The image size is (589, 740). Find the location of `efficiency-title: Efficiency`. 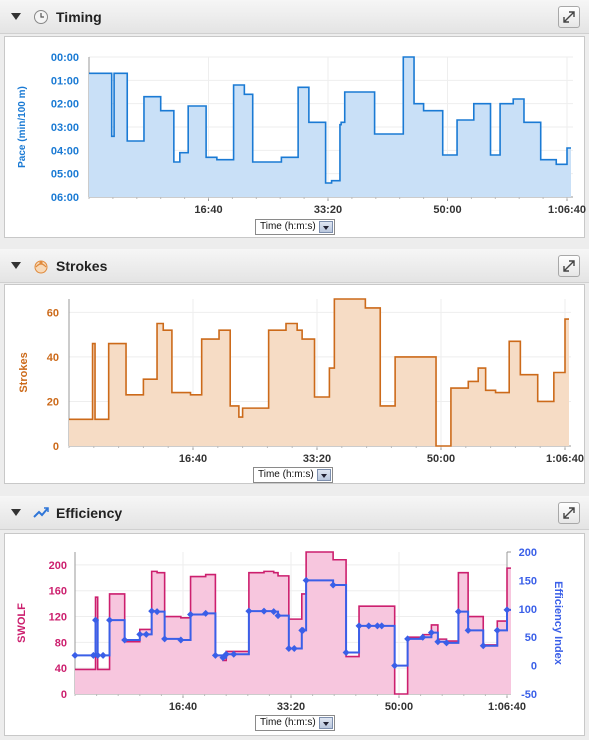

efficiency-title: Efficiency is located at coordinates (89, 513).